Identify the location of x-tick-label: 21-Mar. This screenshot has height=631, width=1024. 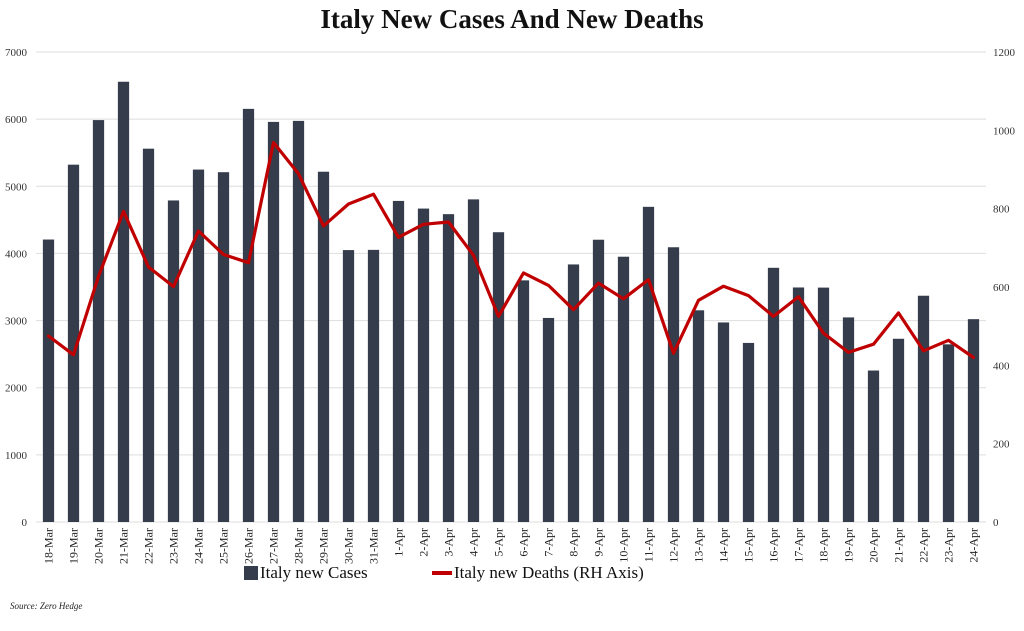
(124, 546).